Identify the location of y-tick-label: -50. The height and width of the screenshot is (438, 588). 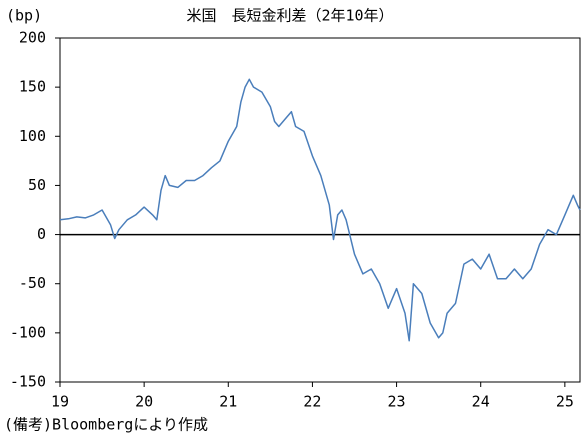
(32, 283).